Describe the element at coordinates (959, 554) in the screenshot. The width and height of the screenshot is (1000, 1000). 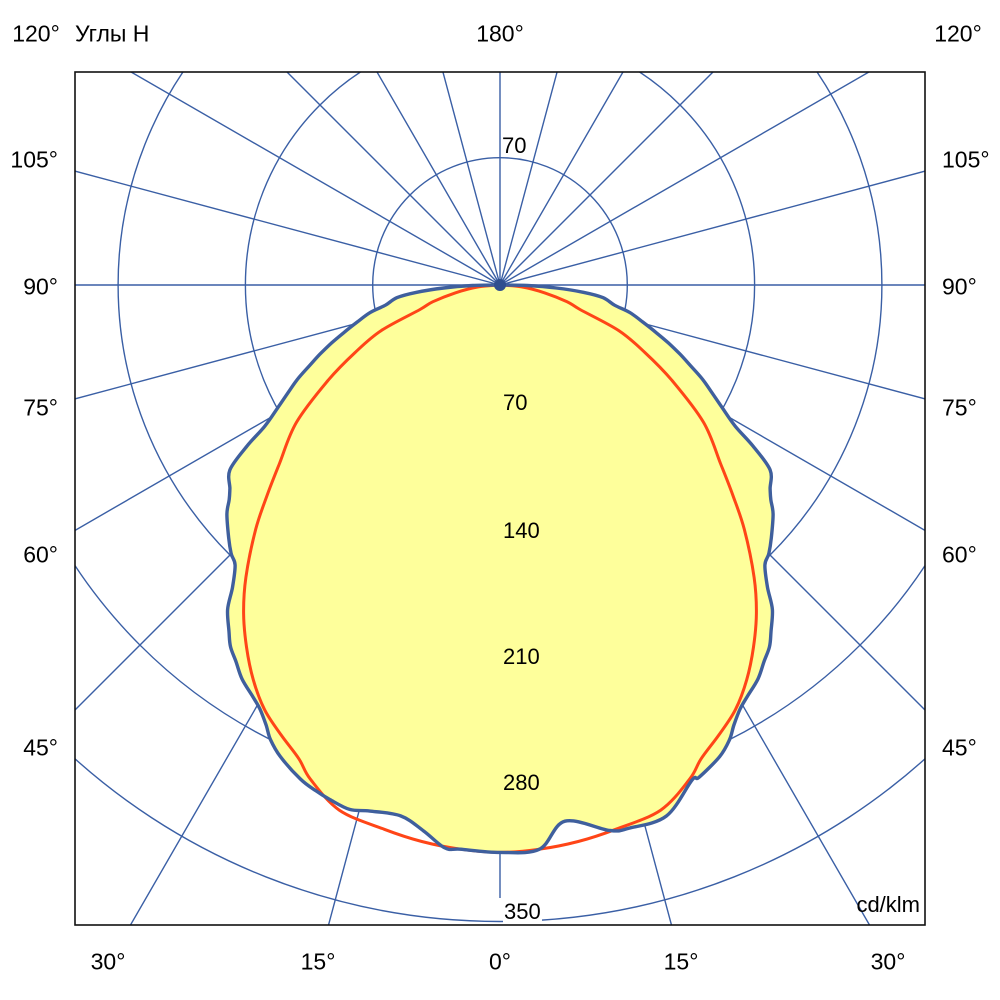
I see `angle-label-right-60: 60°` at that location.